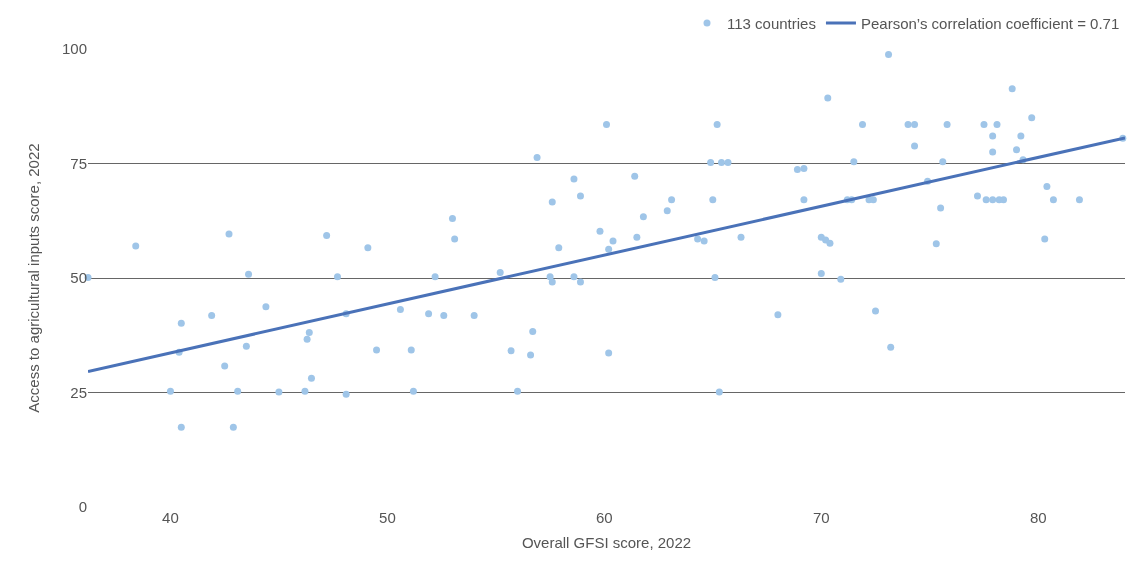  What do you see at coordinates (604, 517) in the screenshot?
I see `x-tick-label: 60` at bounding box center [604, 517].